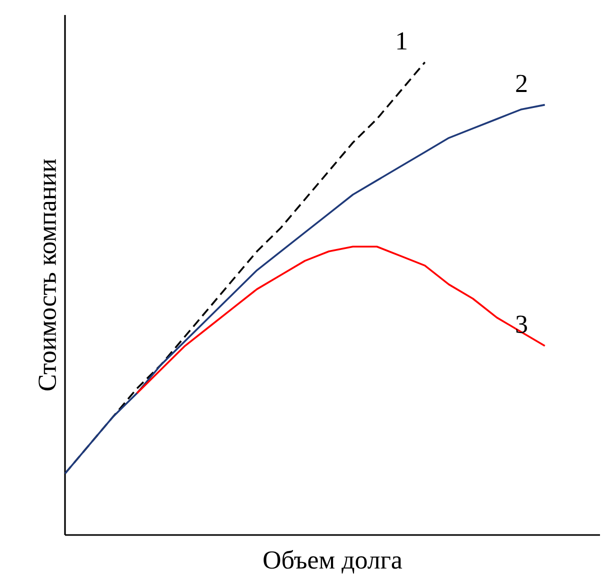 The image size is (608, 586). I want to click on series-label: 3, so click(521, 325).